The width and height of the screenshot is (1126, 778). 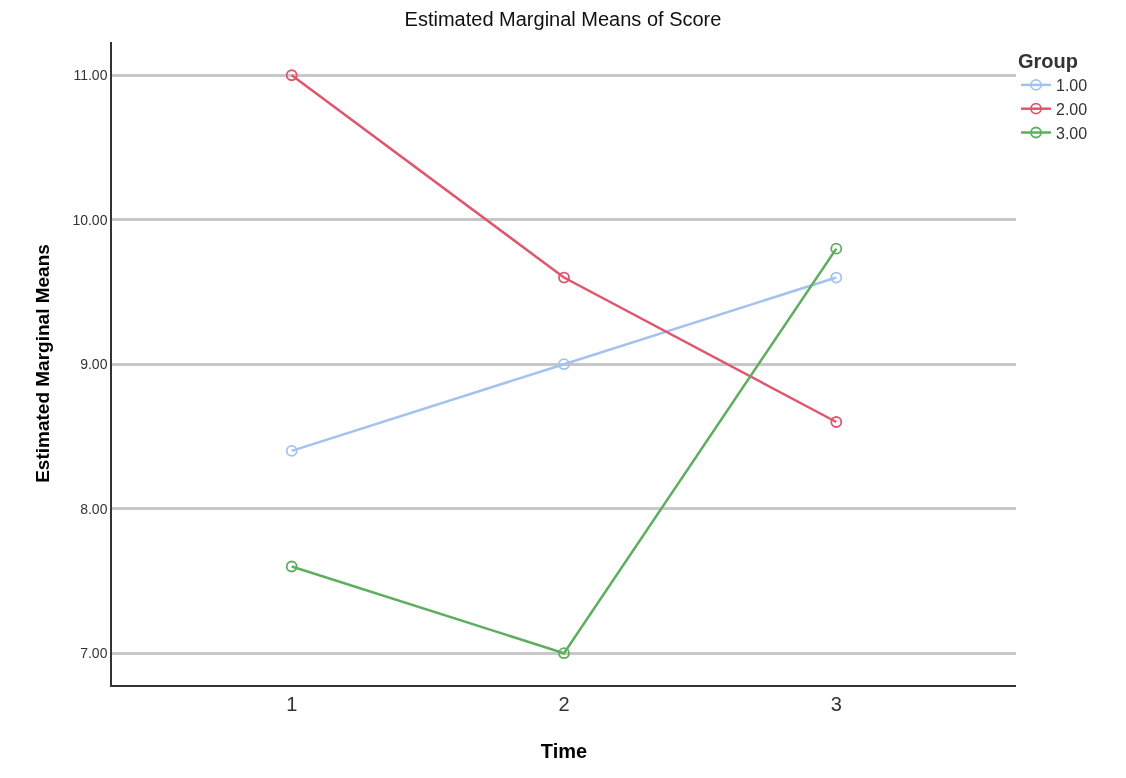 I want to click on legend-label: 1.00, so click(x=1072, y=86).